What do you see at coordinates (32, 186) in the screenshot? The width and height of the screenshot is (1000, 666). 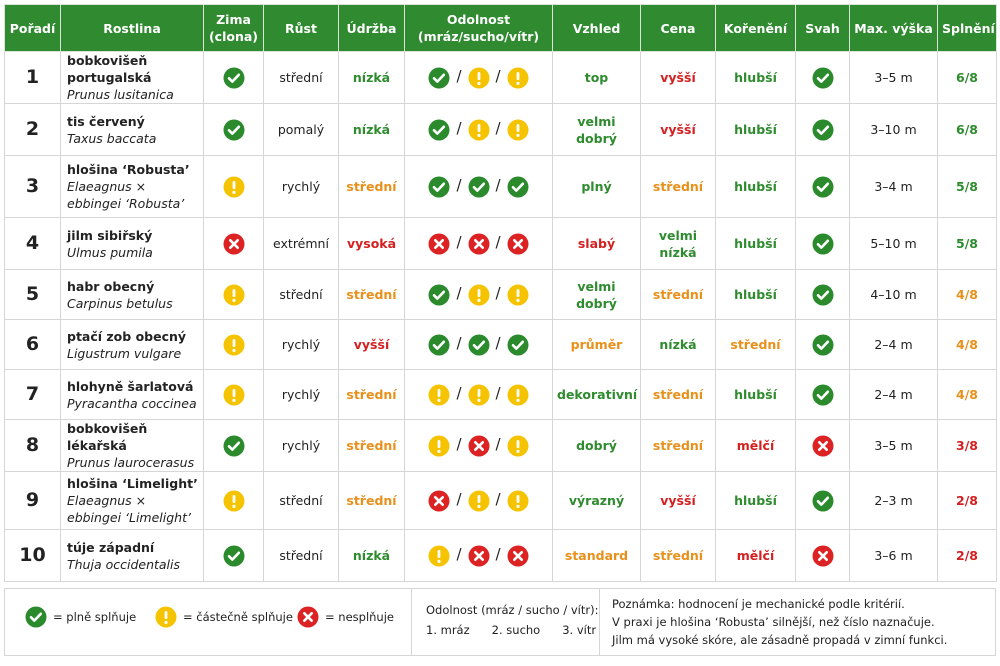 I see `rank: 3` at bounding box center [32, 186].